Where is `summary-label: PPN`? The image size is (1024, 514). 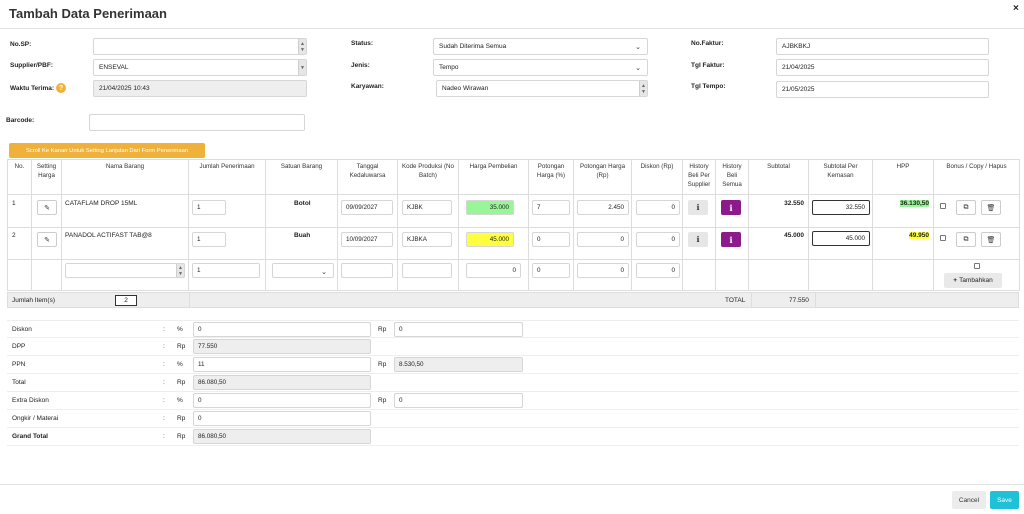
summary-label: PPN is located at coordinates (19, 364).